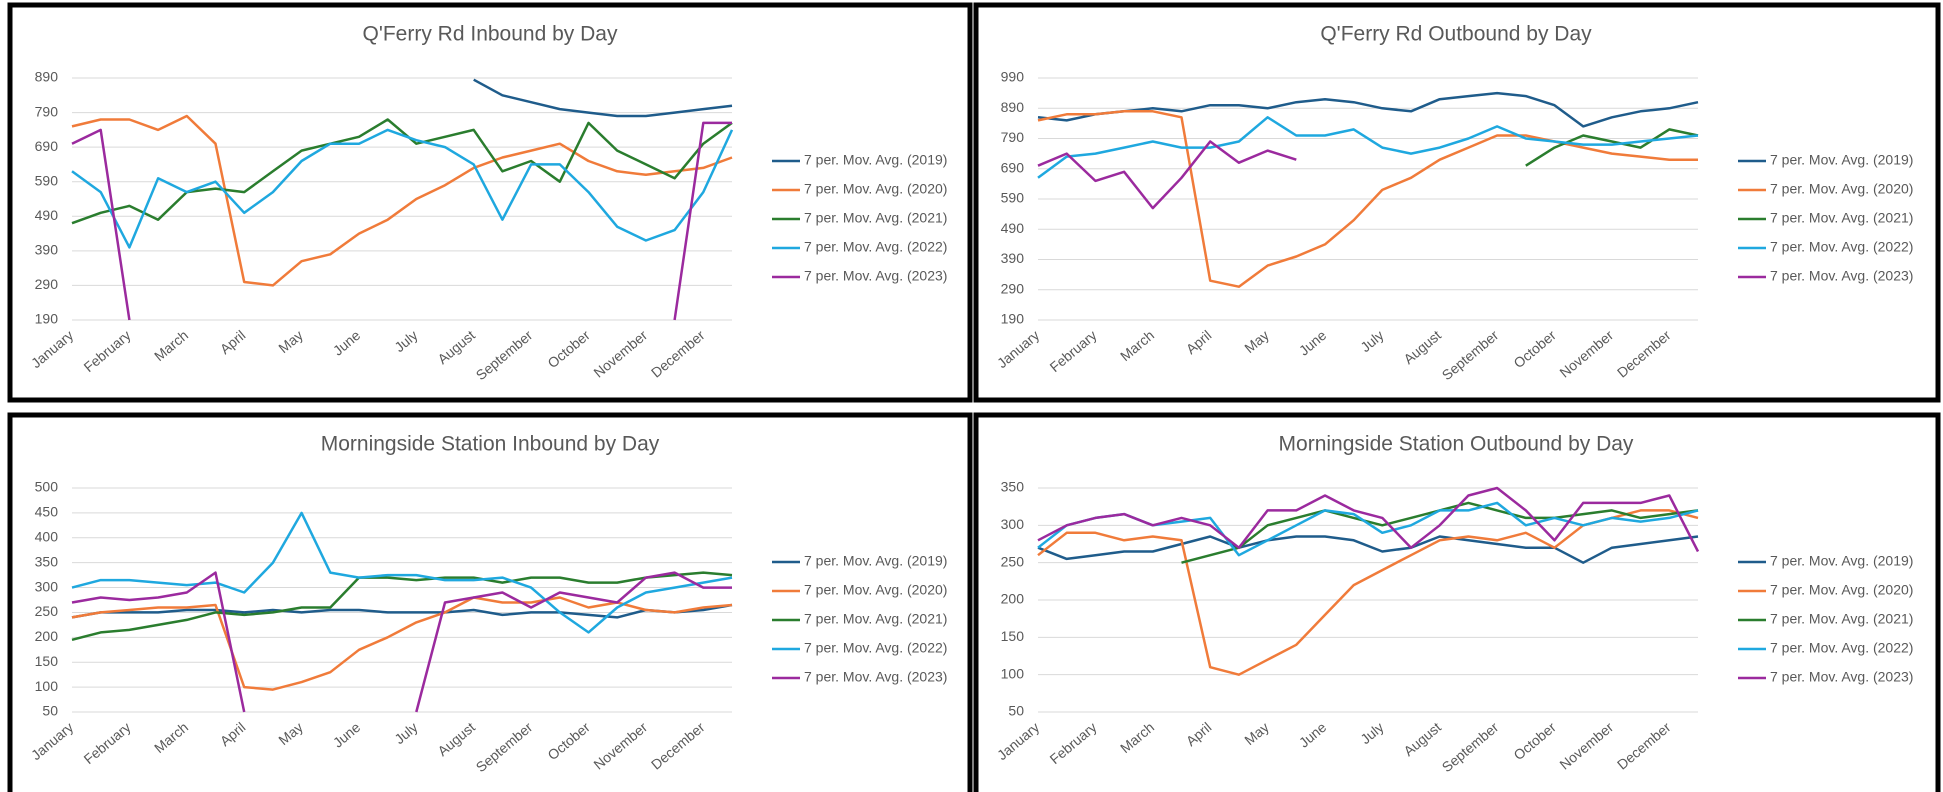 This screenshot has height=792, width=1943. Describe the element at coordinates (1456, 444) in the screenshot. I see `chart-title: Morningside Station Outbound by Day` at that location.